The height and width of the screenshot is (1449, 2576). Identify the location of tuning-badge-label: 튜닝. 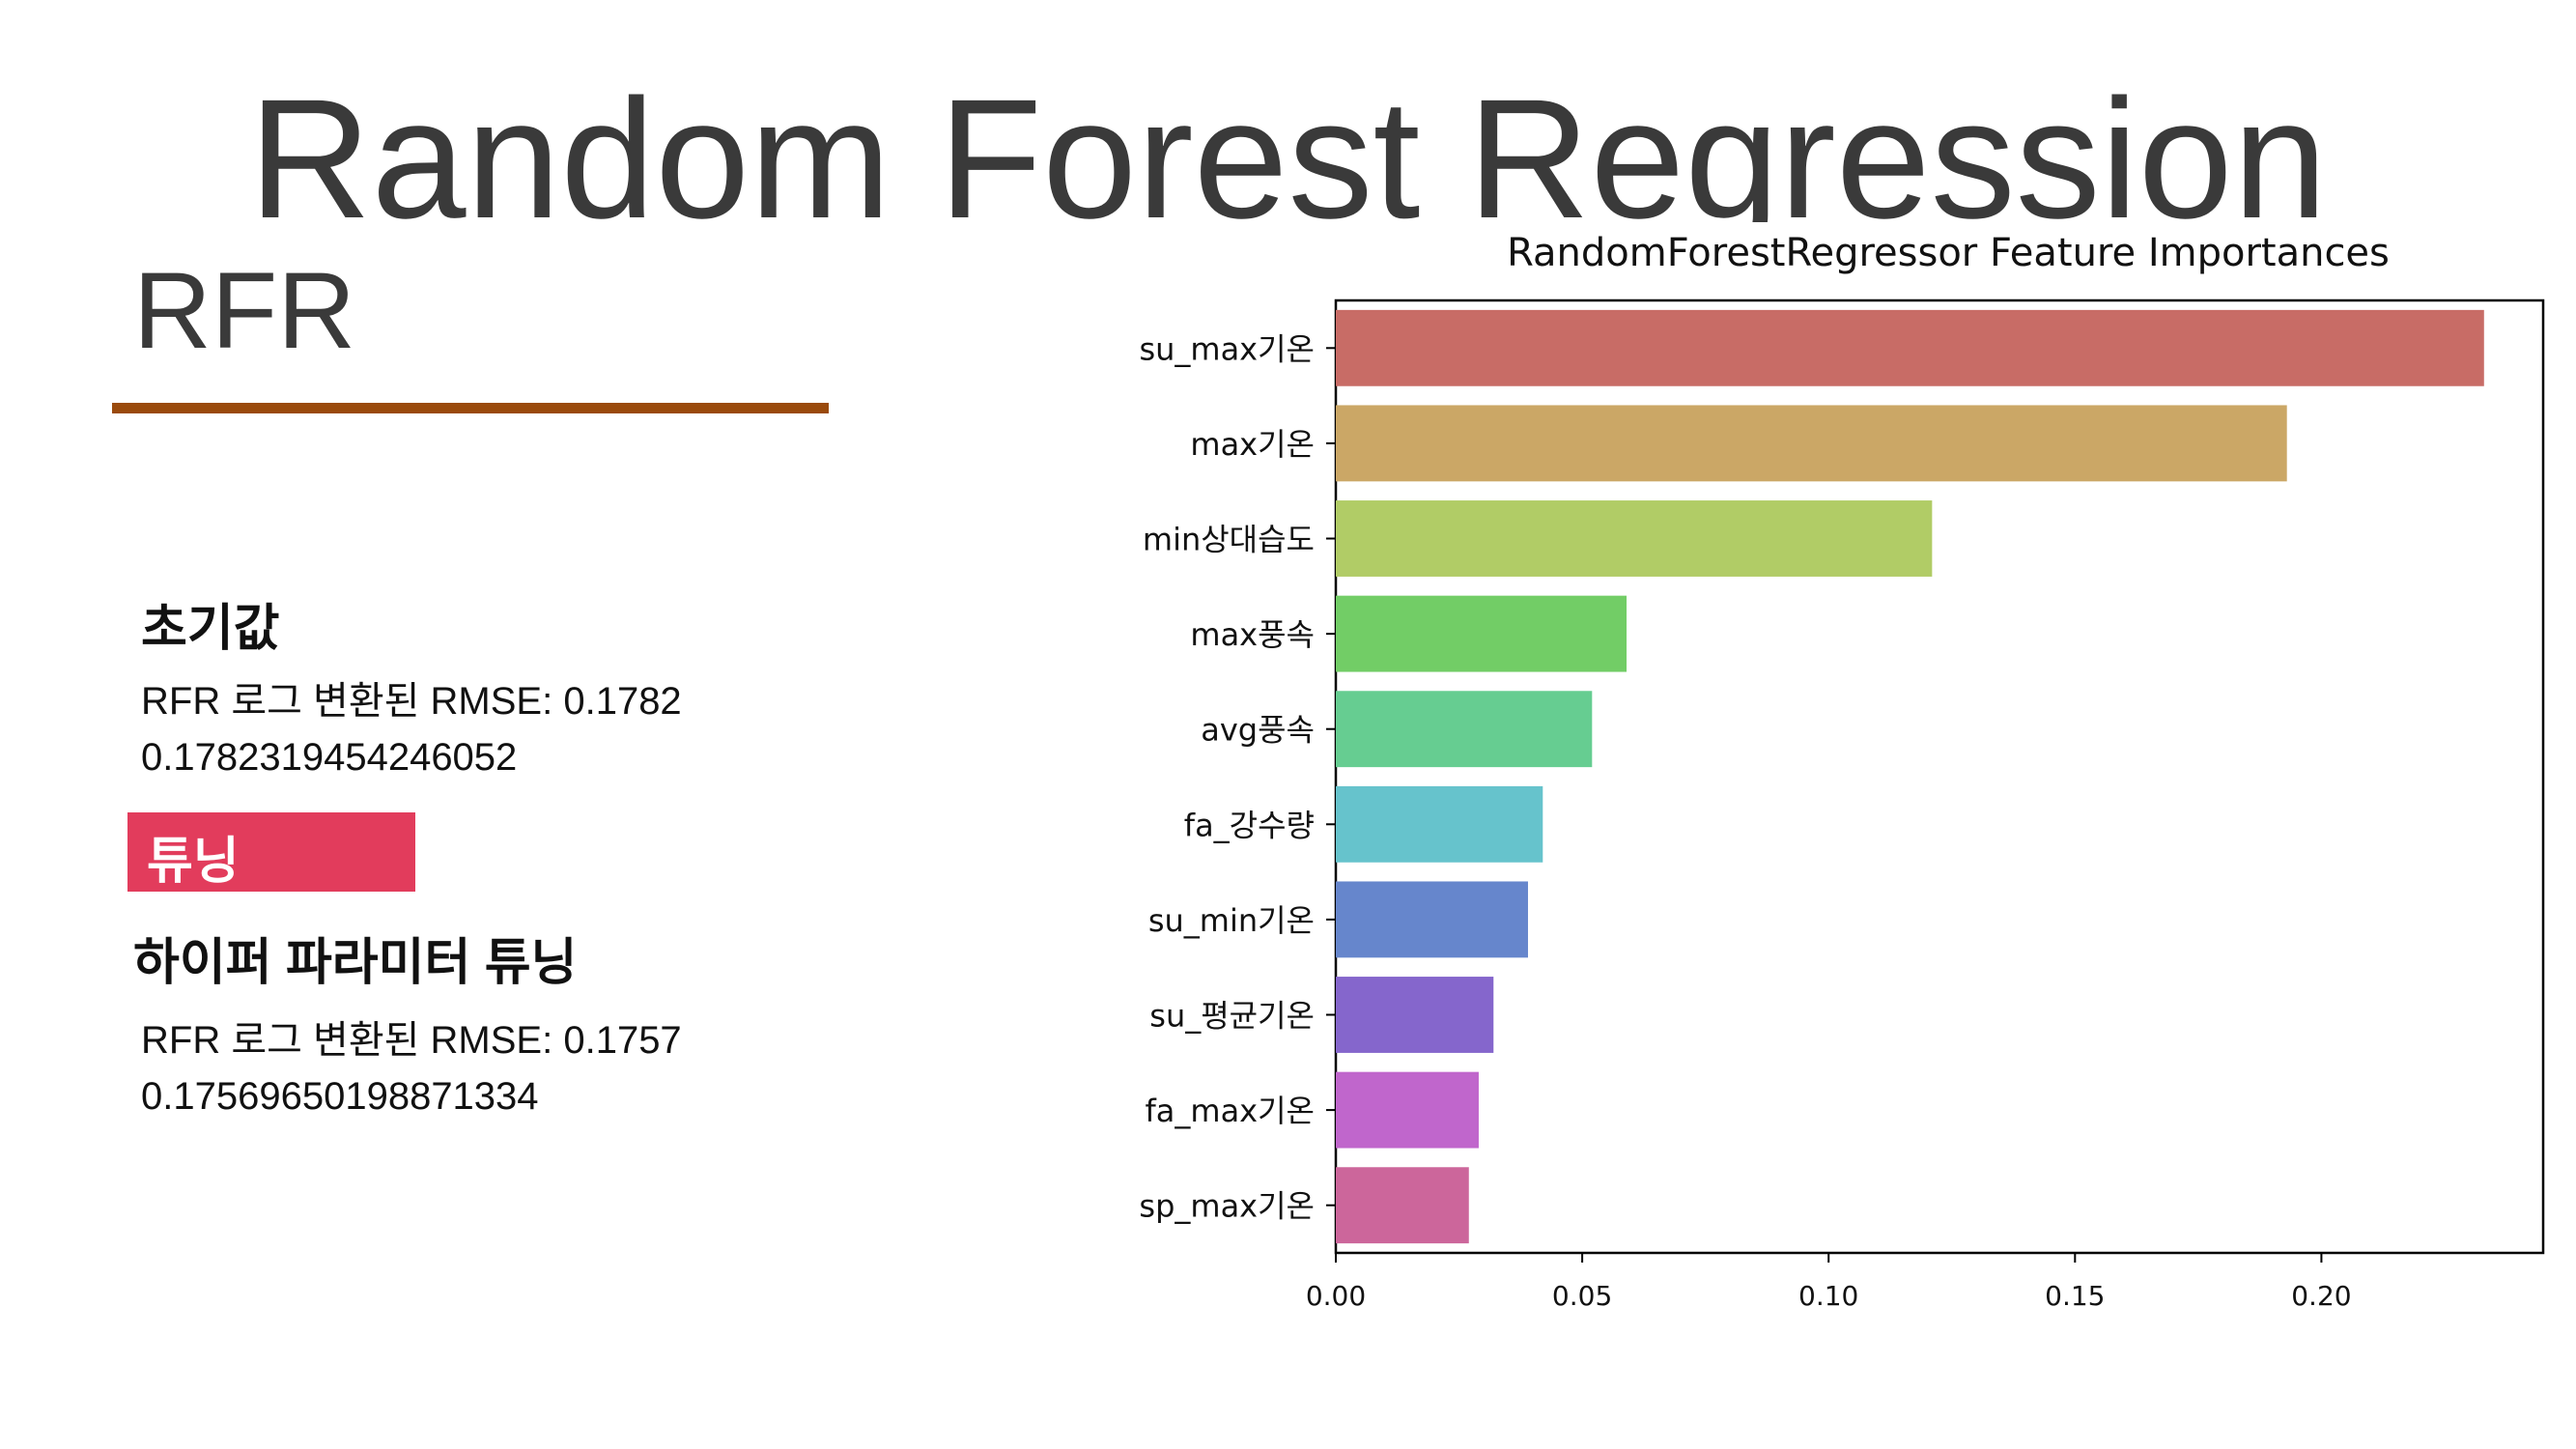
(193, 862).